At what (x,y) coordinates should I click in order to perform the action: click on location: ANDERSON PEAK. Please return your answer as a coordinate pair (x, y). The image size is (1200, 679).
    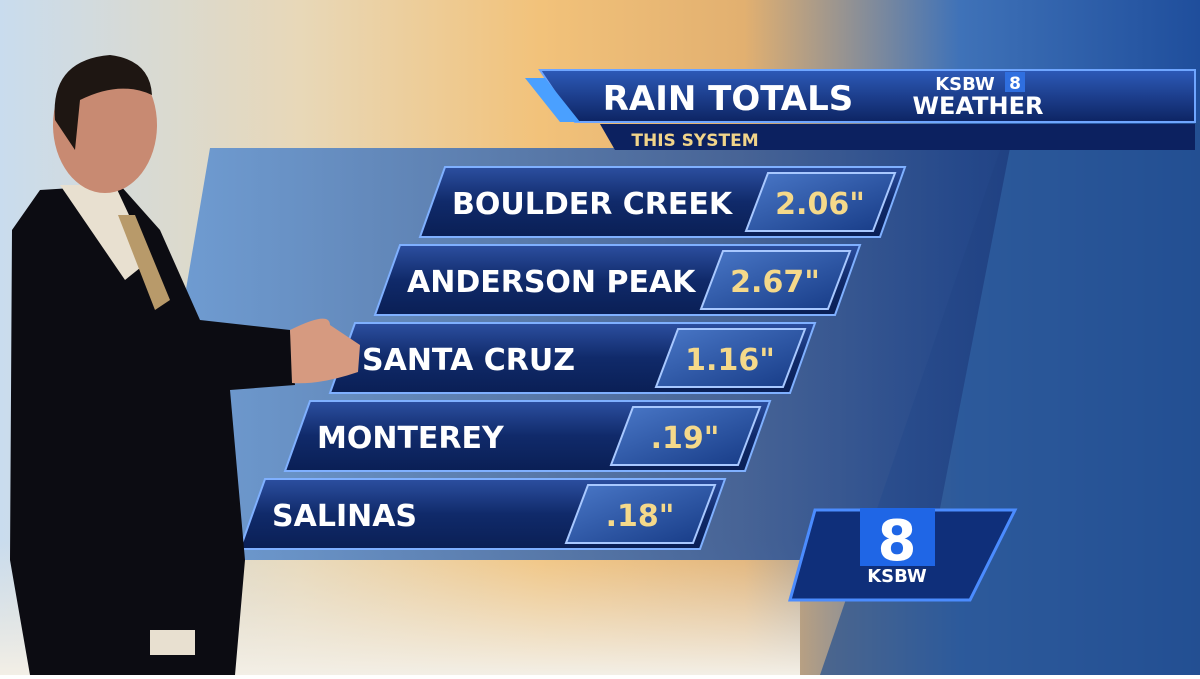
    Looking at the image, I should click on (552, 282).